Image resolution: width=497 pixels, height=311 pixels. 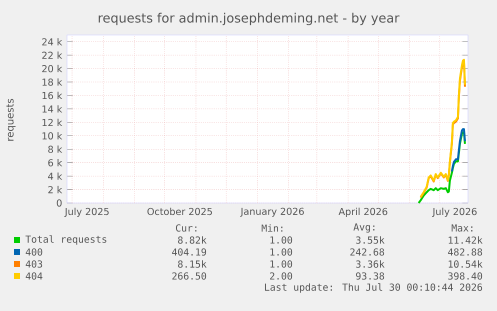 I want to click on y-tick-label: 14 k, so click(x=52, y=109).